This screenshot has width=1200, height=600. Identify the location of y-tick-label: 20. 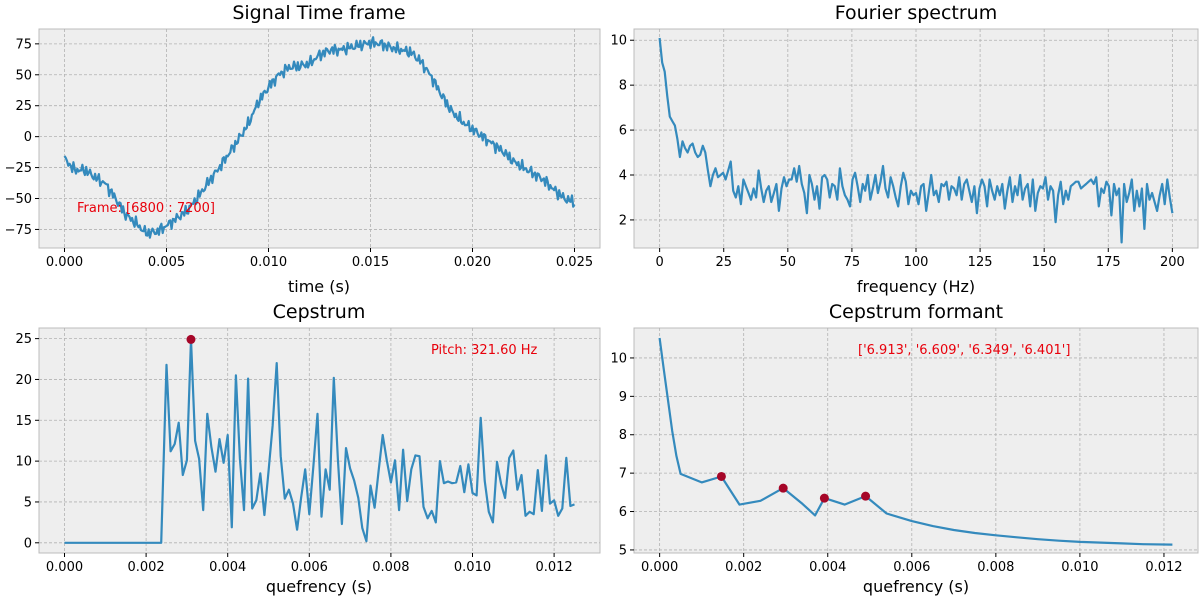
(23, 380).